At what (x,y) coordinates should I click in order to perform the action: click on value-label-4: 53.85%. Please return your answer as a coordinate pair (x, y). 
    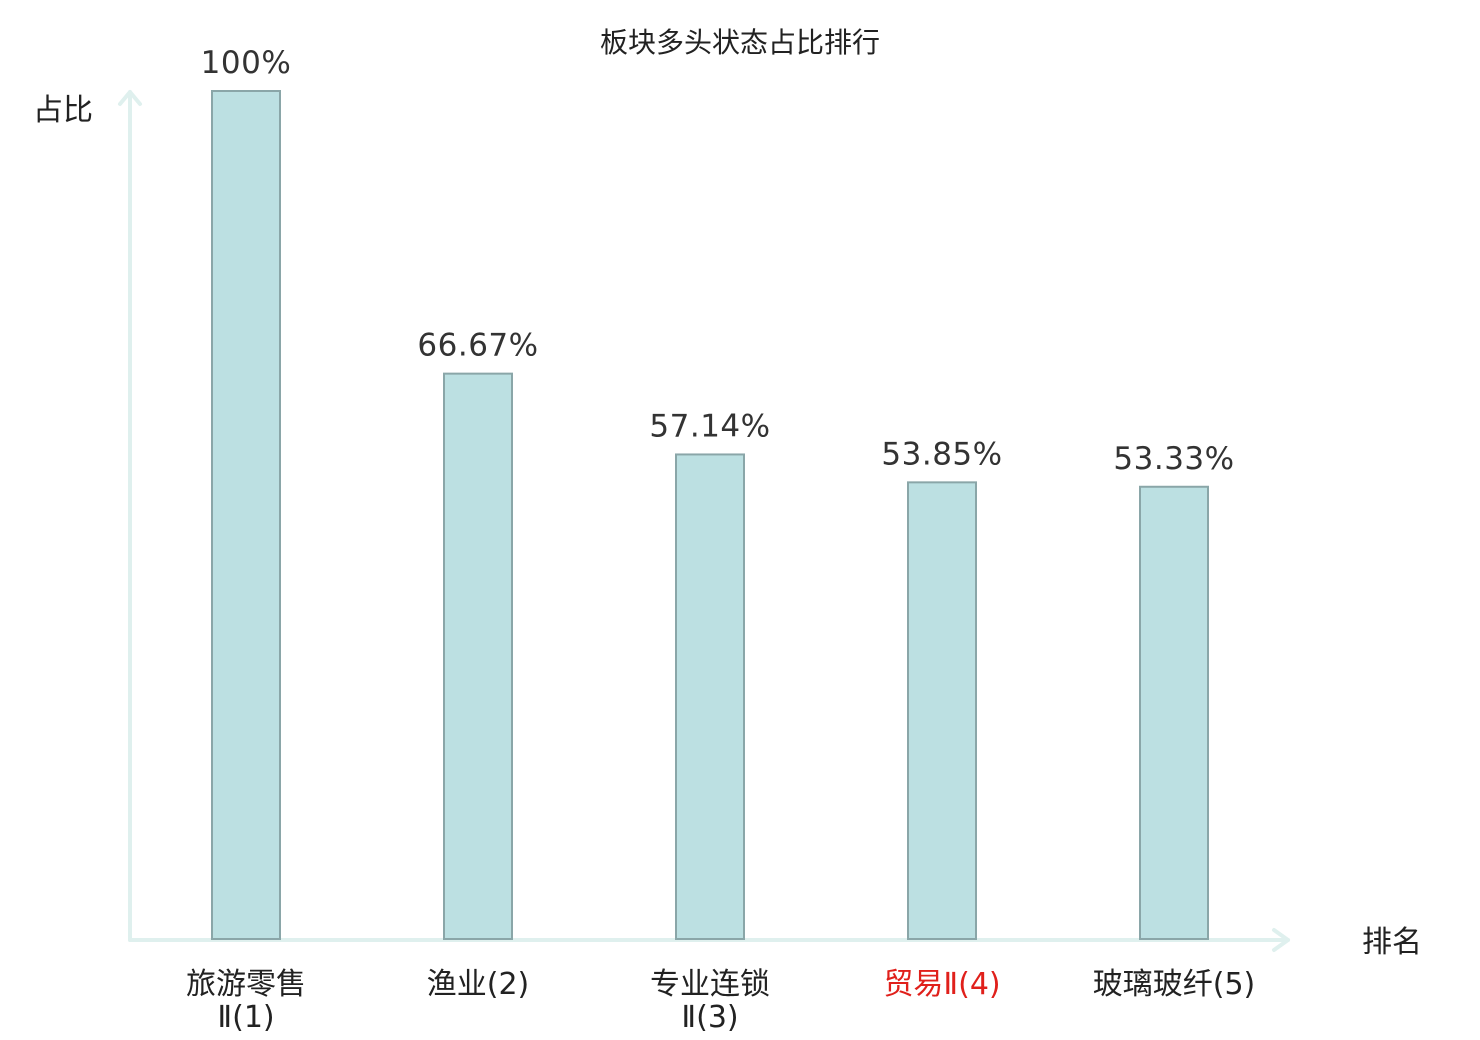
    Looking at the image, I should click on (941, 454).